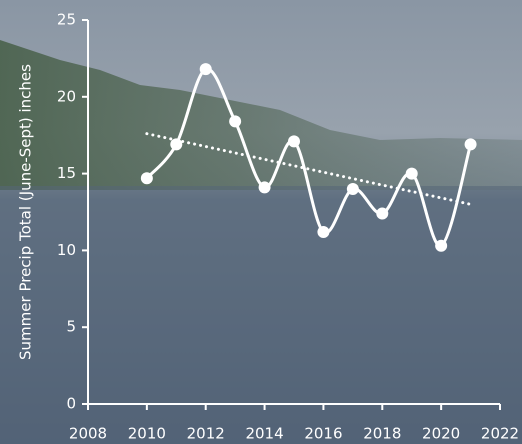  I want to click on y-tick-label: 15, so click(66, 173).